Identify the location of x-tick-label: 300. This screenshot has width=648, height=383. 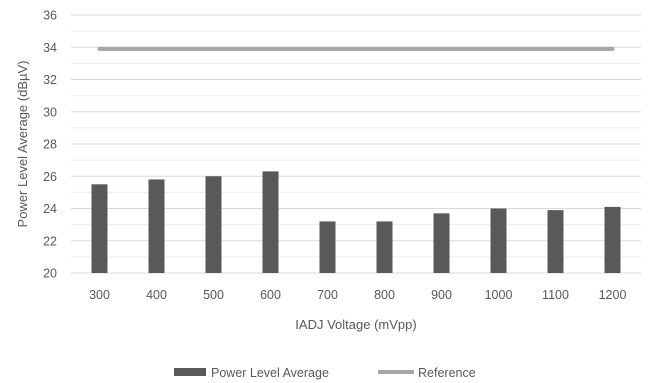
(99, 295).